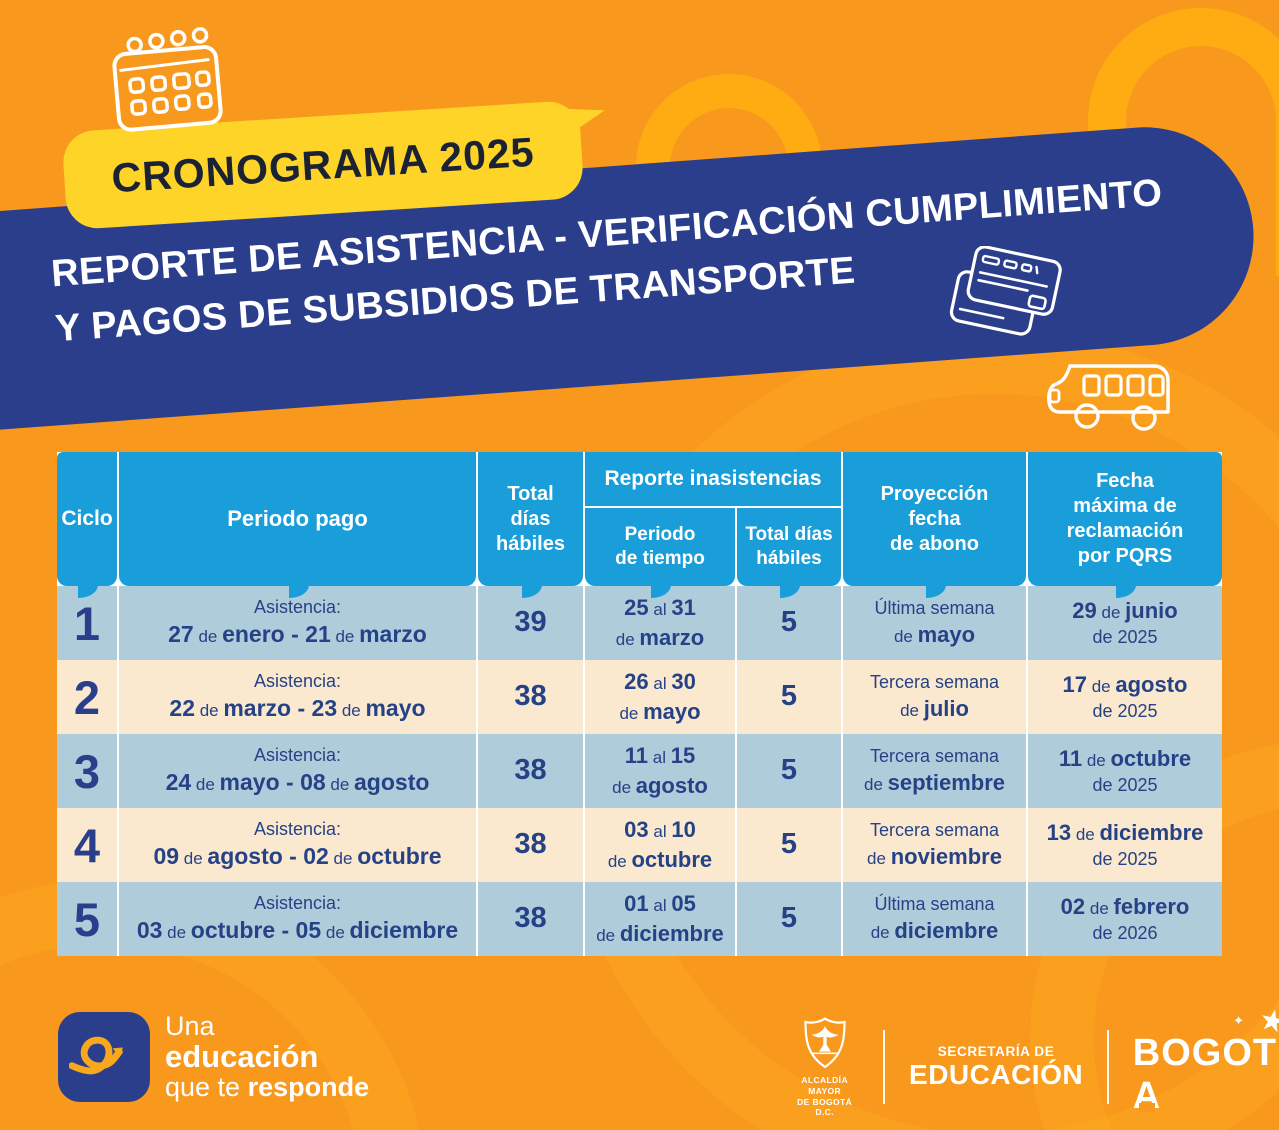 Image resolution: width=1279 pixels, height=1130 pixels. I want to click on cell-ciclo: 2, so click(87, 697).